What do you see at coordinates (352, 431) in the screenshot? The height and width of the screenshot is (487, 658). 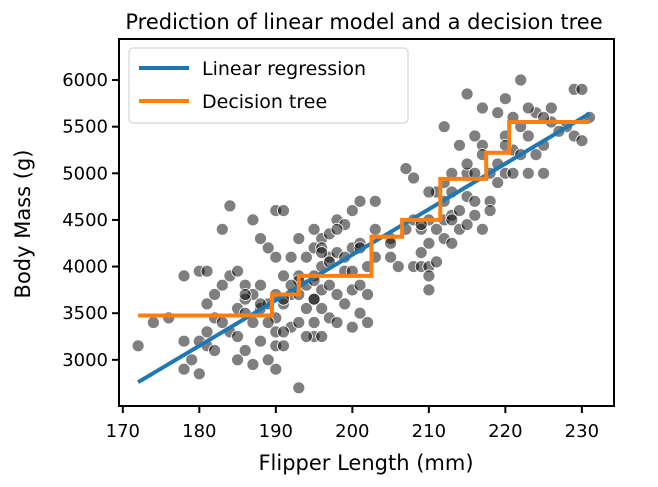 I see `x-tick-label: 200` at bounding box center [352, 431].